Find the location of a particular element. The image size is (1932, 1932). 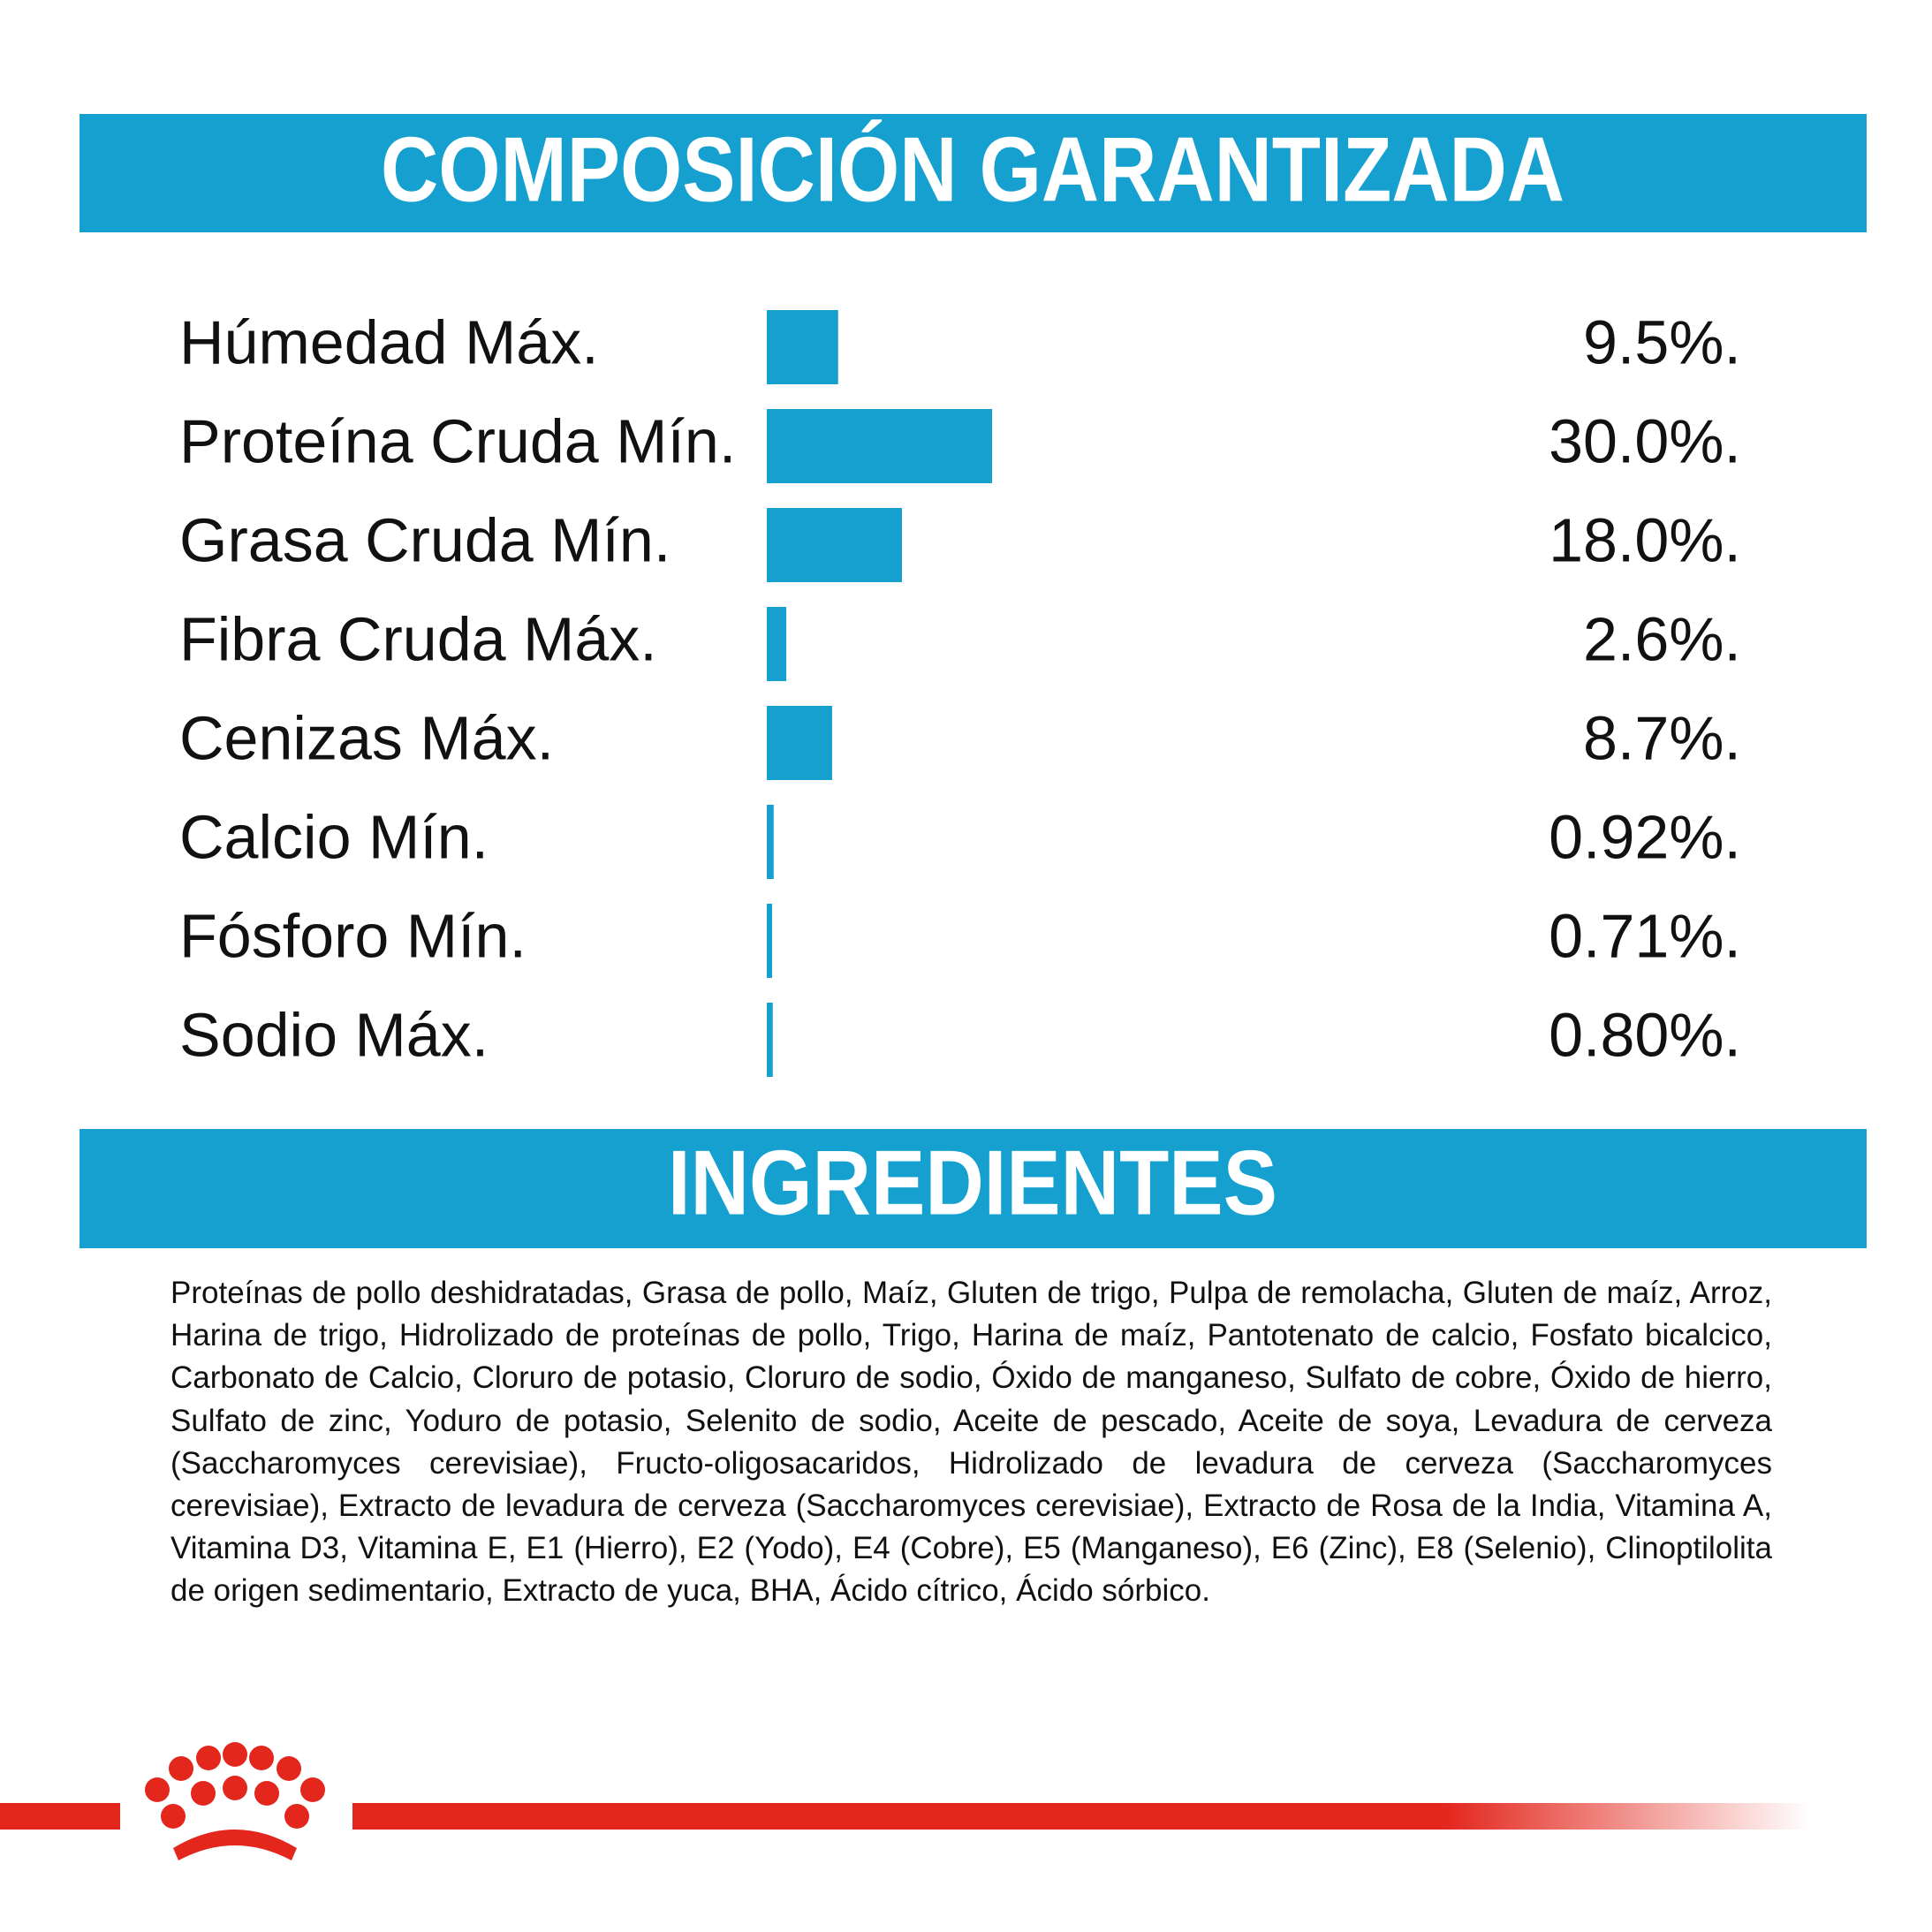

ingredients-title: INGREDIENTES is located at coordinates (973, 1183).